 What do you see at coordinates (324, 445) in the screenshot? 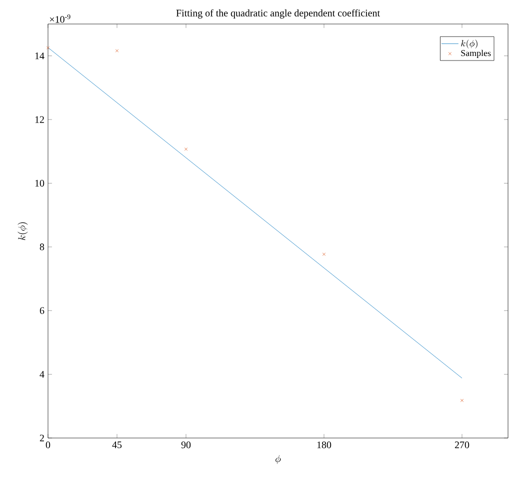
I see `x-tick-label: 180` at bounding box center [324, 445].